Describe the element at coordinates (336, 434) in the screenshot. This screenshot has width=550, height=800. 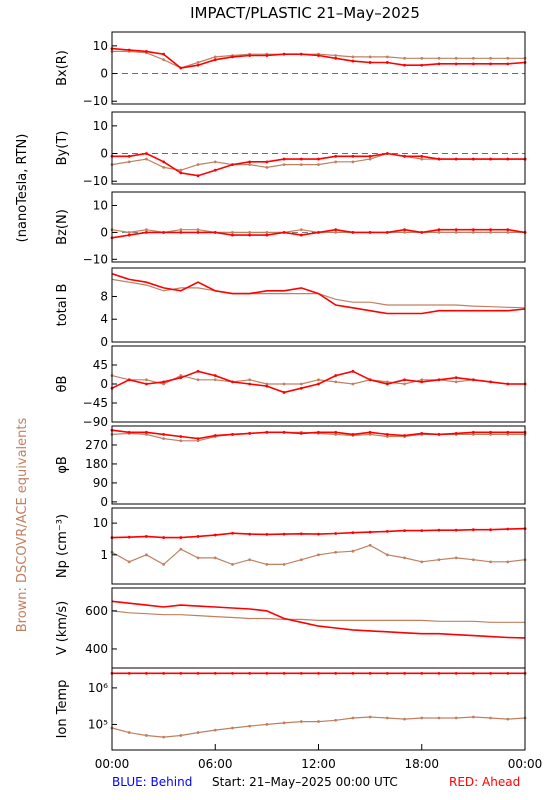
I see `equivalent-point-phi` at that location.